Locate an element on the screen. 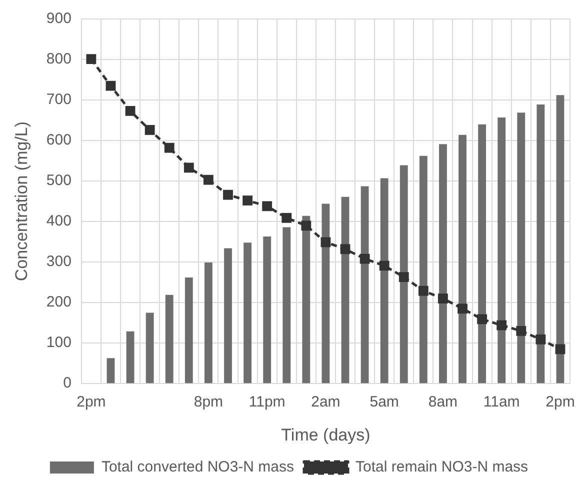 The height and width of the screenshot is (491, 588). x-tick-label: 11am is located at coordinates (501, 402).